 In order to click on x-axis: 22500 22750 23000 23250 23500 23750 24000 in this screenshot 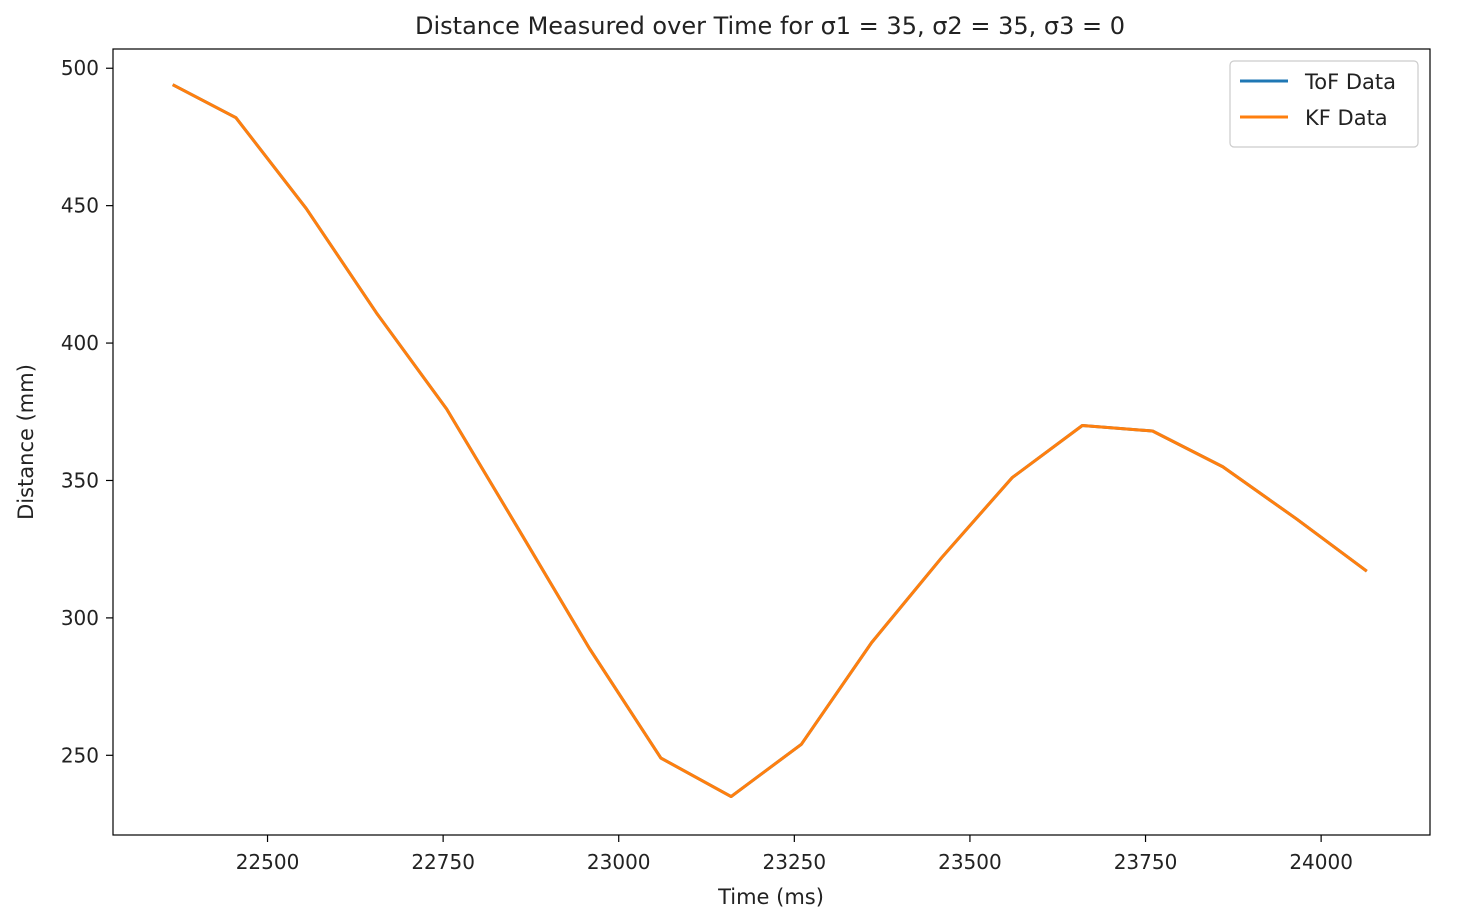, I will do `click(794, 854)`.